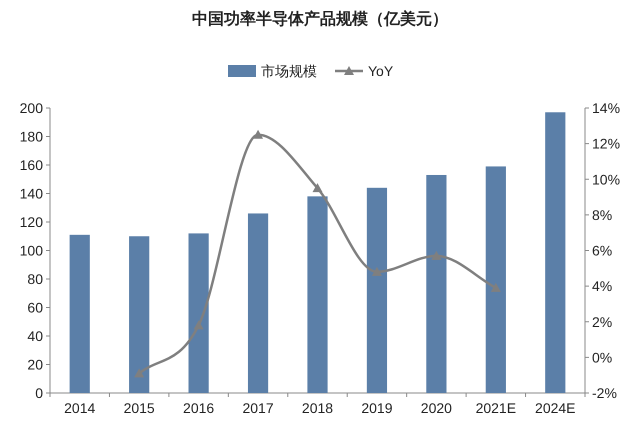  Describe the element at coordinates (258, 408) in the screenshot. I see `x-tick-label: 2017` at that location.